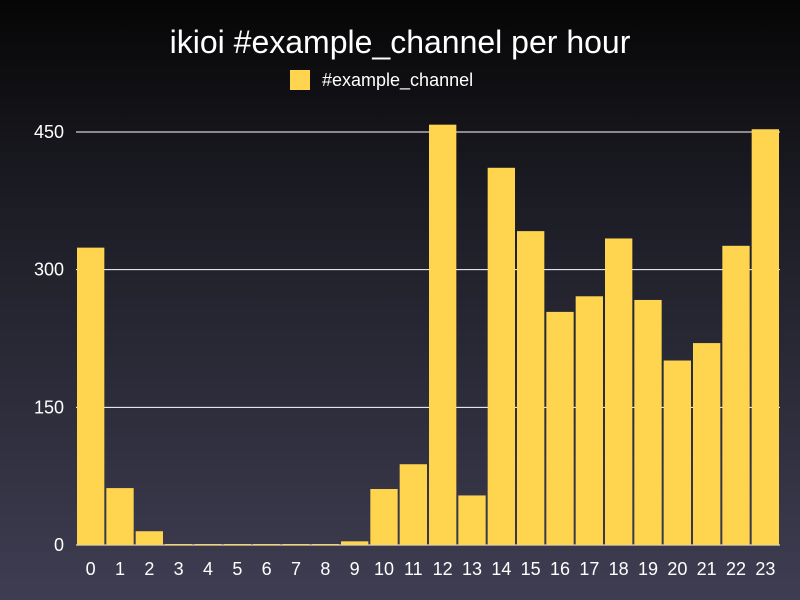 Image resolution: width=800 pixels, height=600 pixels. Describe the element at coordinates (472, 569) in the screenshot. I see `x-tick-label: 13` at that location.